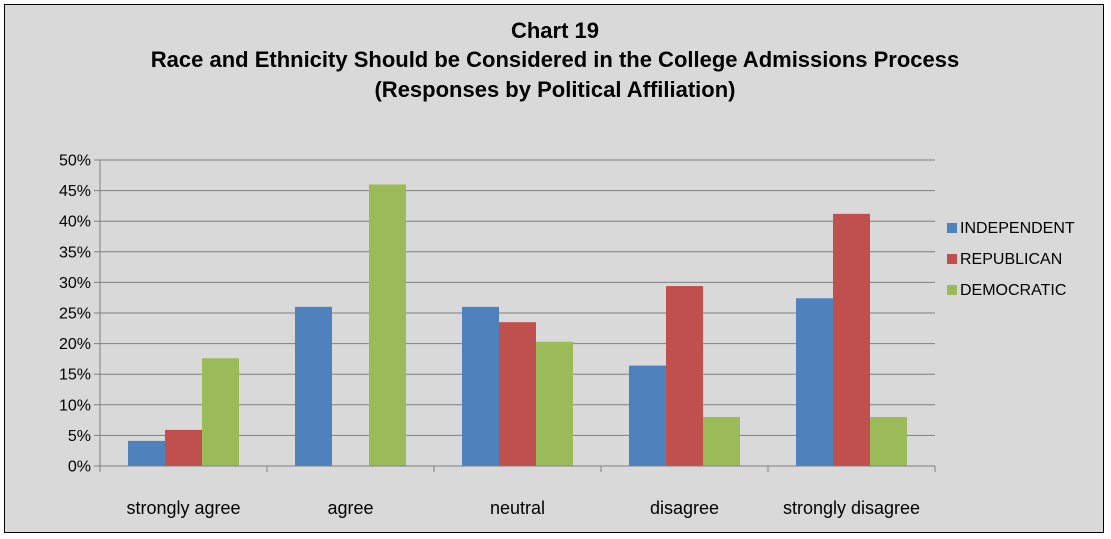 The height and width of the screenshot is (539, 1111). What do you see at coordinates (183, 508) in the screenshot?
I see `x-category-label: strongly agree` at bounding box center [183, 508].